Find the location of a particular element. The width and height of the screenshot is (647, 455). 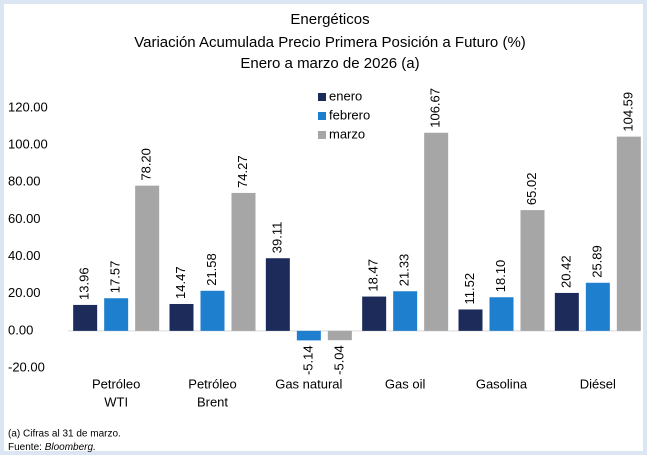

data-label: 20.42 is located at coordinates (565, 271).